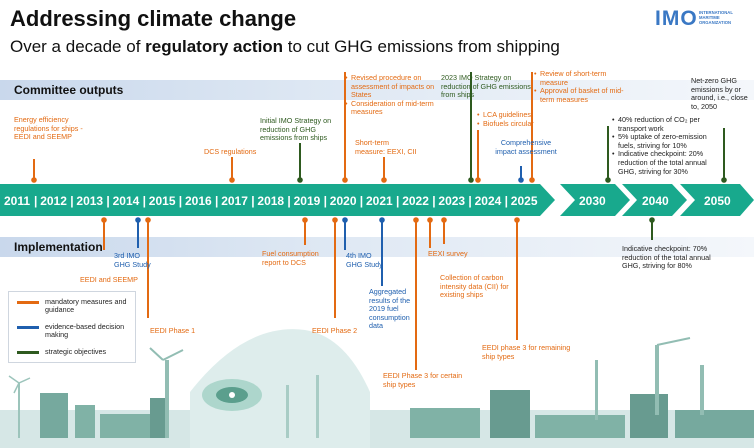 This screenshot has height=448, width=754. I want to click on imo-logo: IMO INTERNATIONAL MARITIME ORGANIZATION, so click(702, 18).